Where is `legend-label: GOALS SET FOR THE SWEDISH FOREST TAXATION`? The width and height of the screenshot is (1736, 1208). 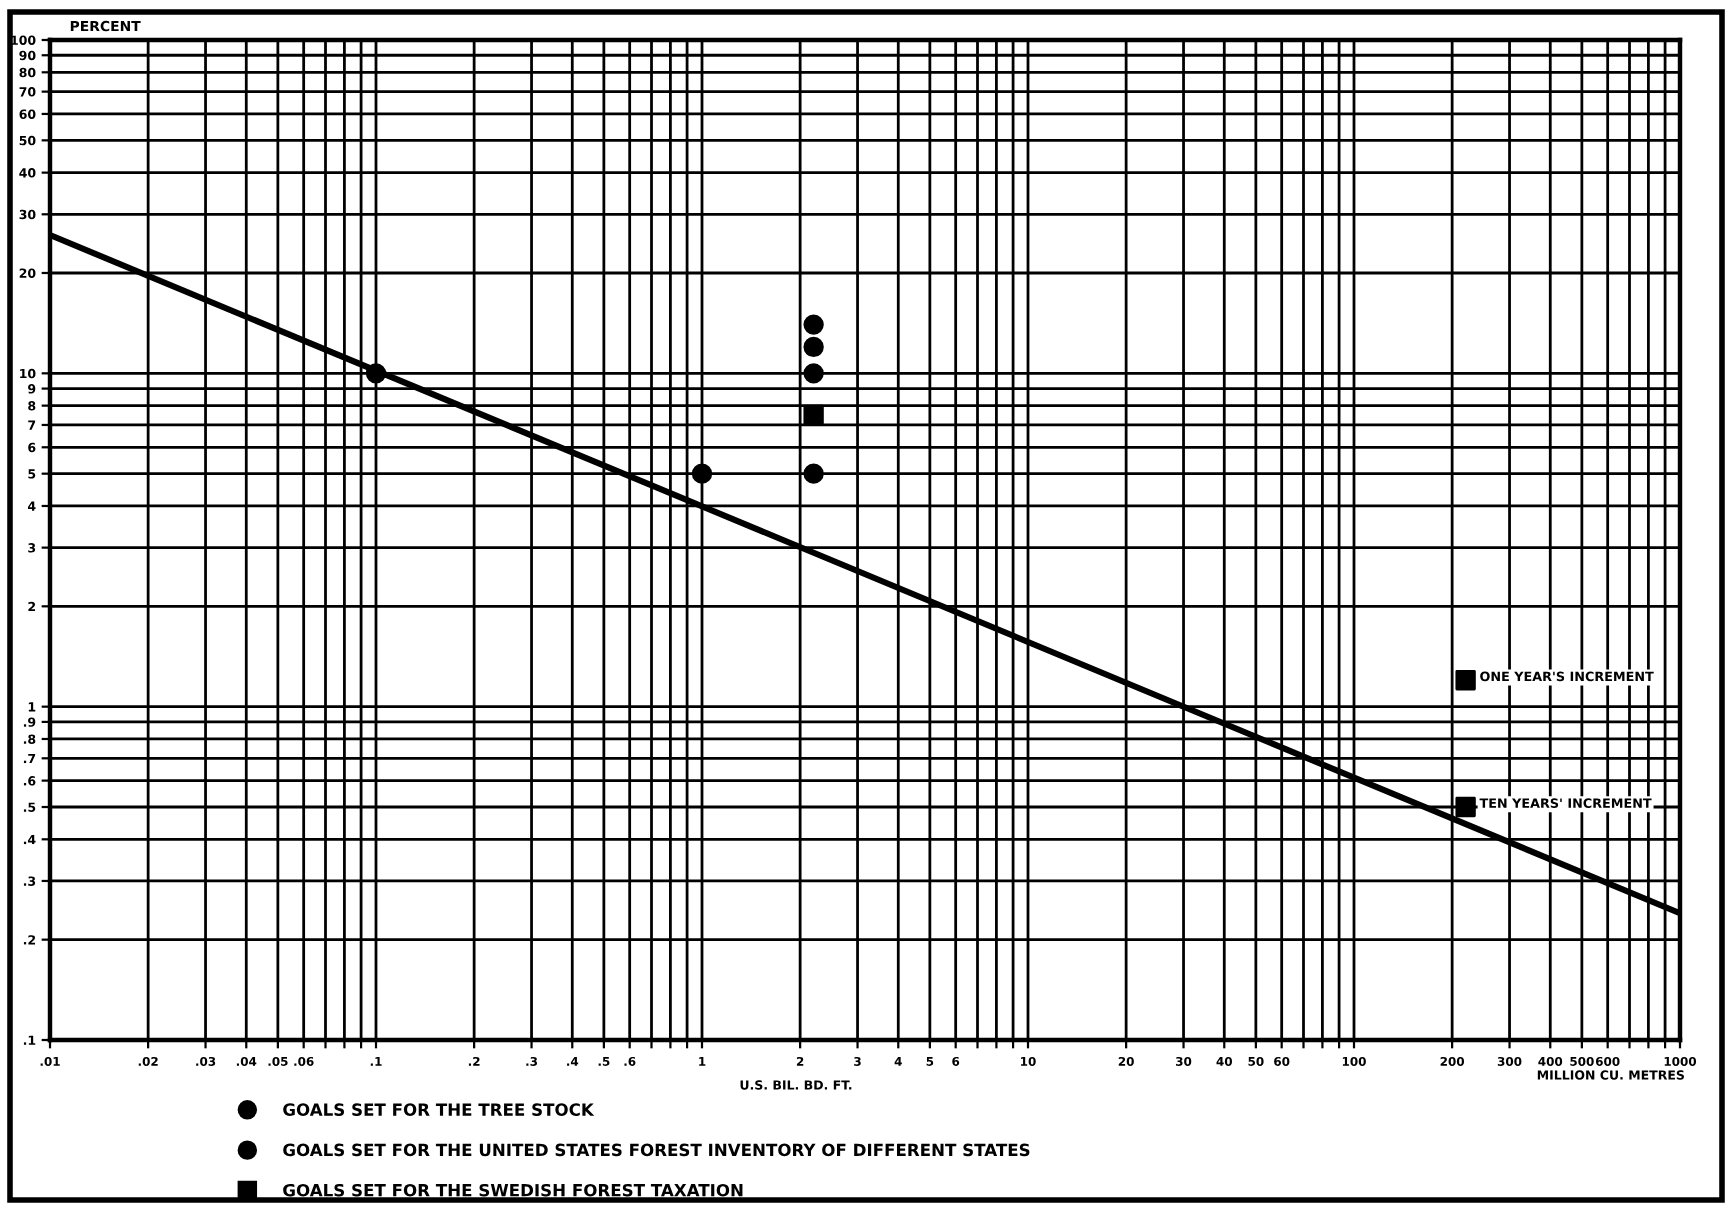 legend-label: GOALS SET FOR THE SWEDISH FOREST TAXATION is located at coordinates (513, 1190).